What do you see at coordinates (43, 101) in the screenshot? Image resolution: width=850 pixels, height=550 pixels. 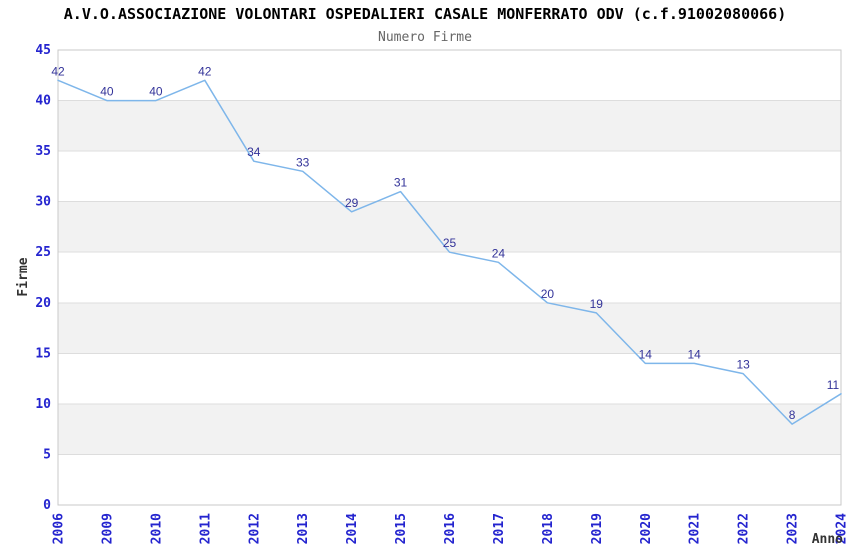 I see `y-tick-label: 40` at bounding box center [43, 101].